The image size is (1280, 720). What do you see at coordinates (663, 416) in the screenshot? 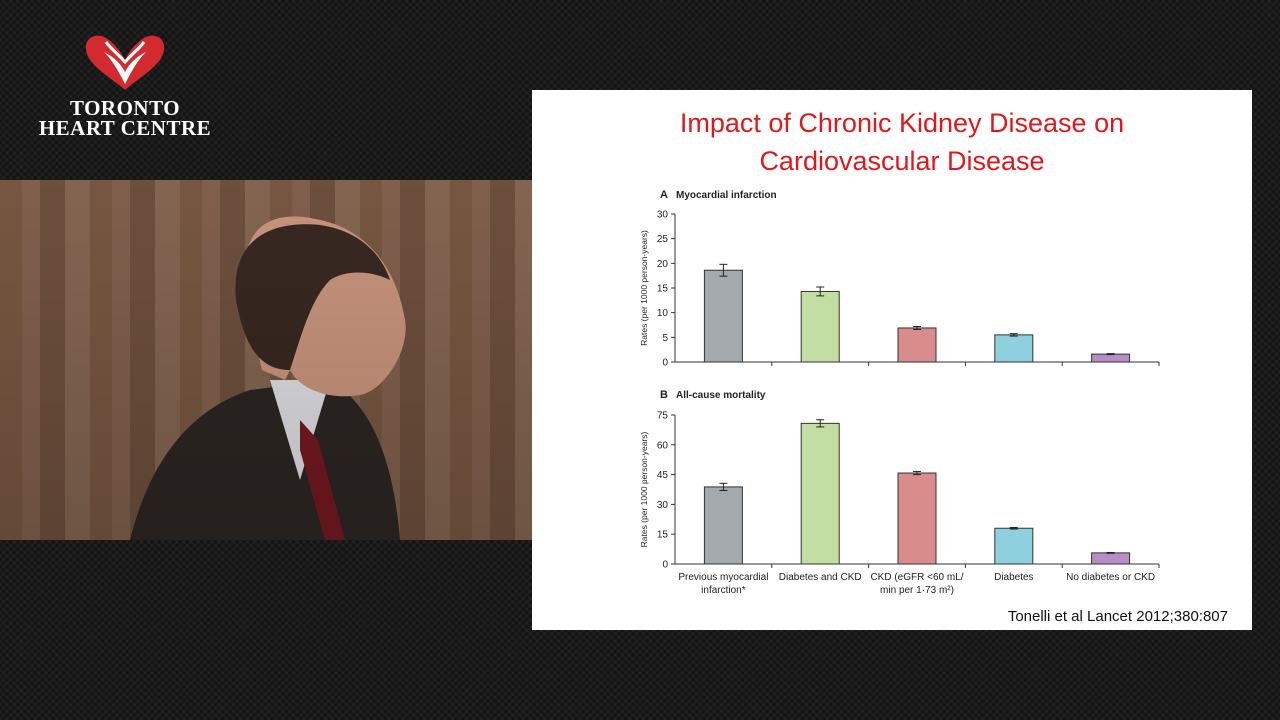
I see `y-tick-label: 75` at bounding box center [663, 416].